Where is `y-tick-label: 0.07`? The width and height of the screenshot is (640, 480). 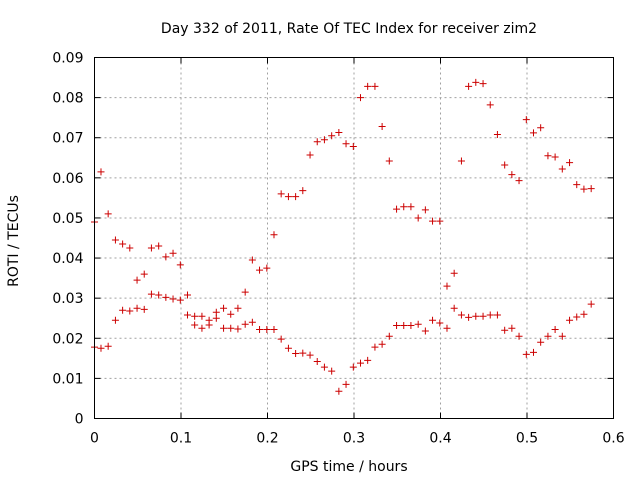 y-tick-label: 0.07 is located at coordinates (67, 139).